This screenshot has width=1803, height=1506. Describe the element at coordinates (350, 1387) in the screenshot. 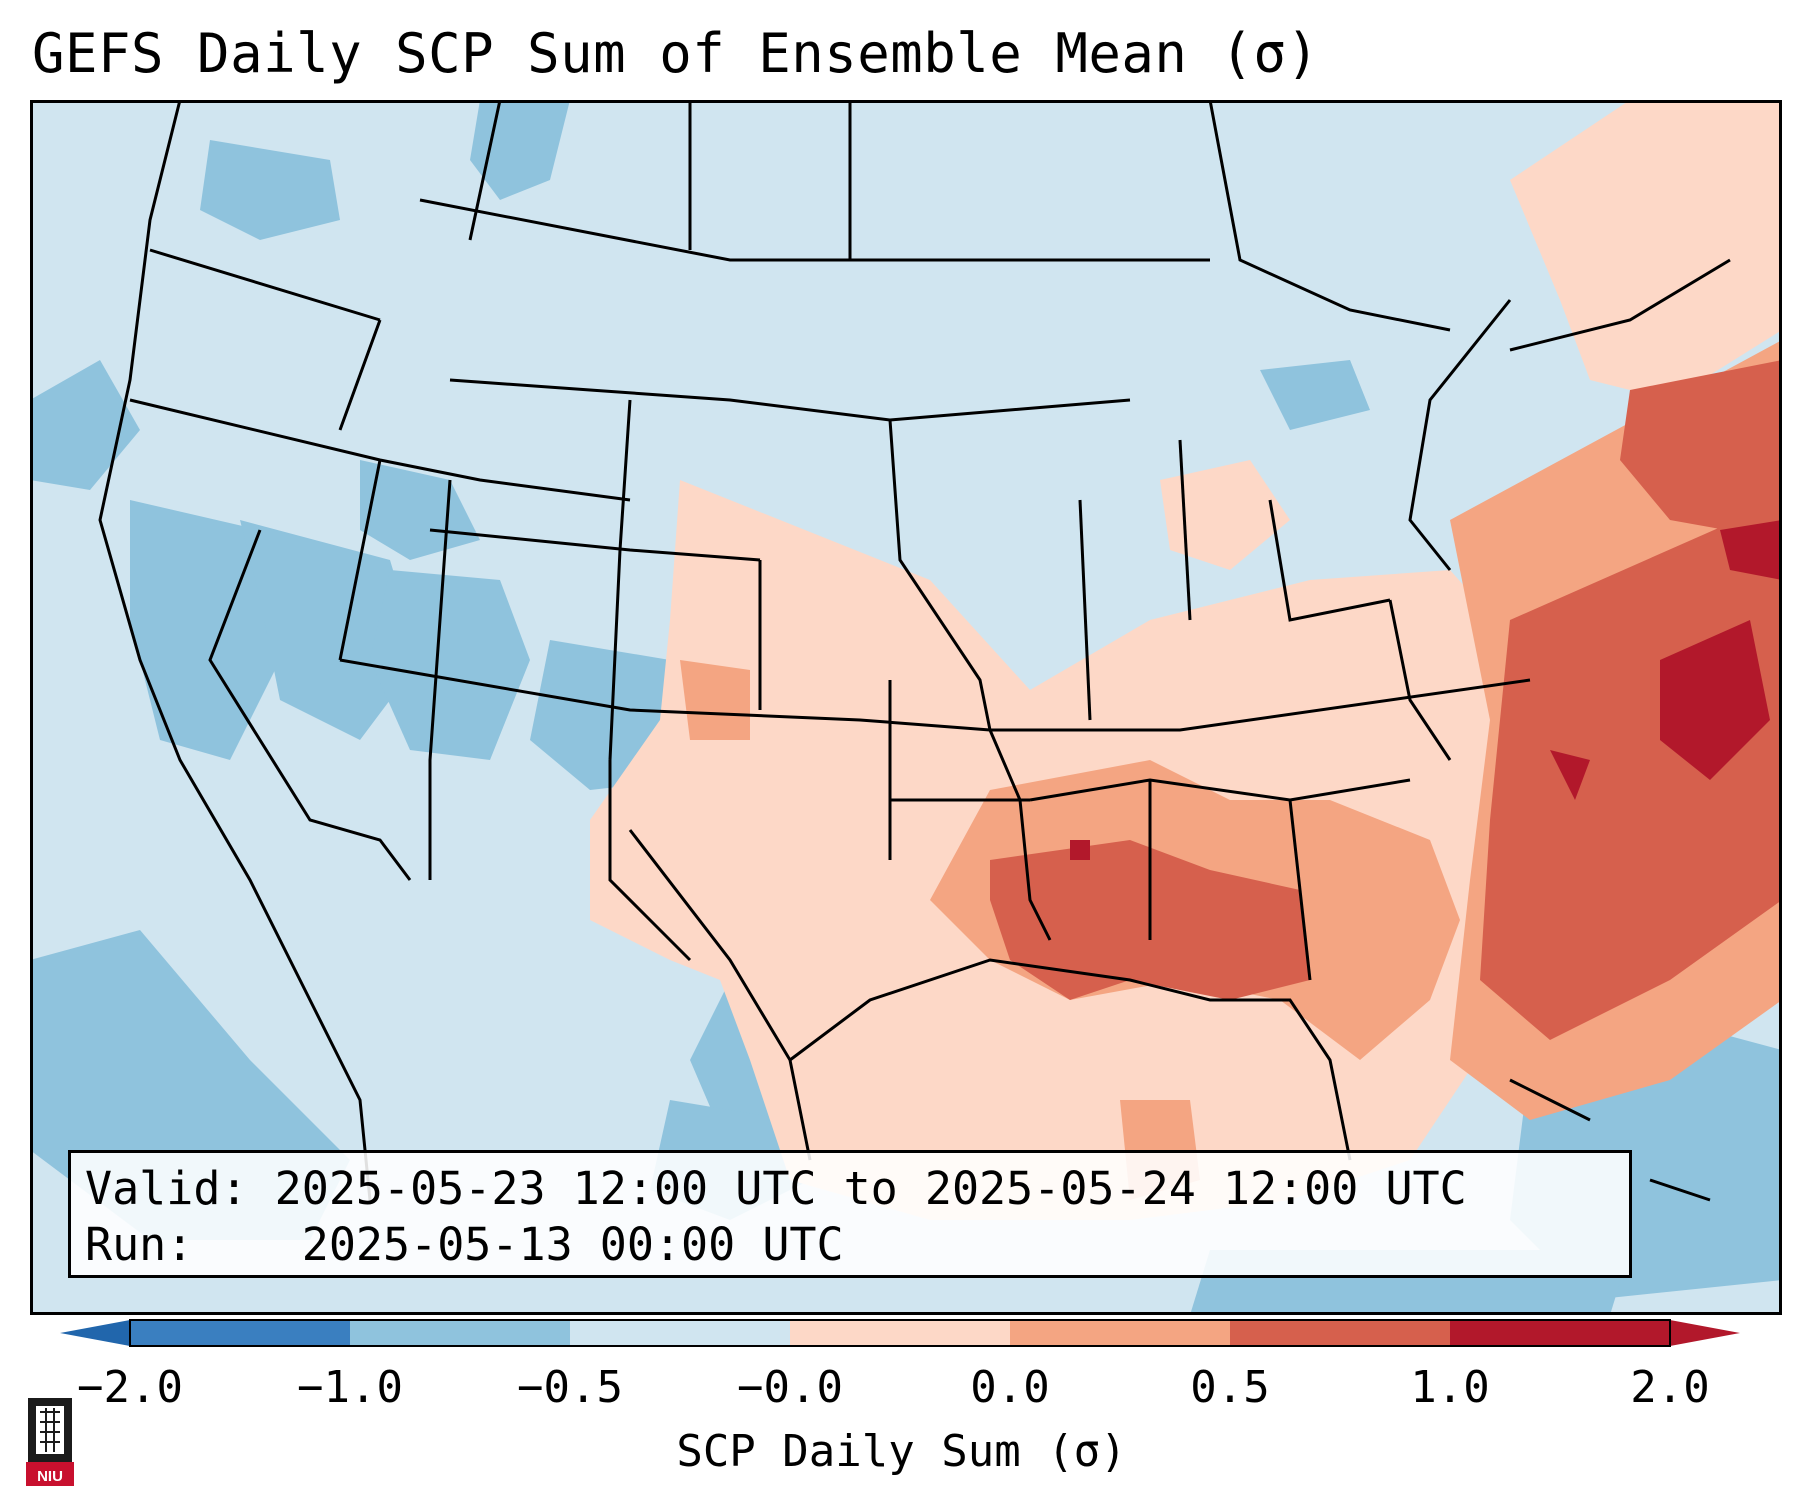

I see `colorbar-tick-label: −1.0` at that location.